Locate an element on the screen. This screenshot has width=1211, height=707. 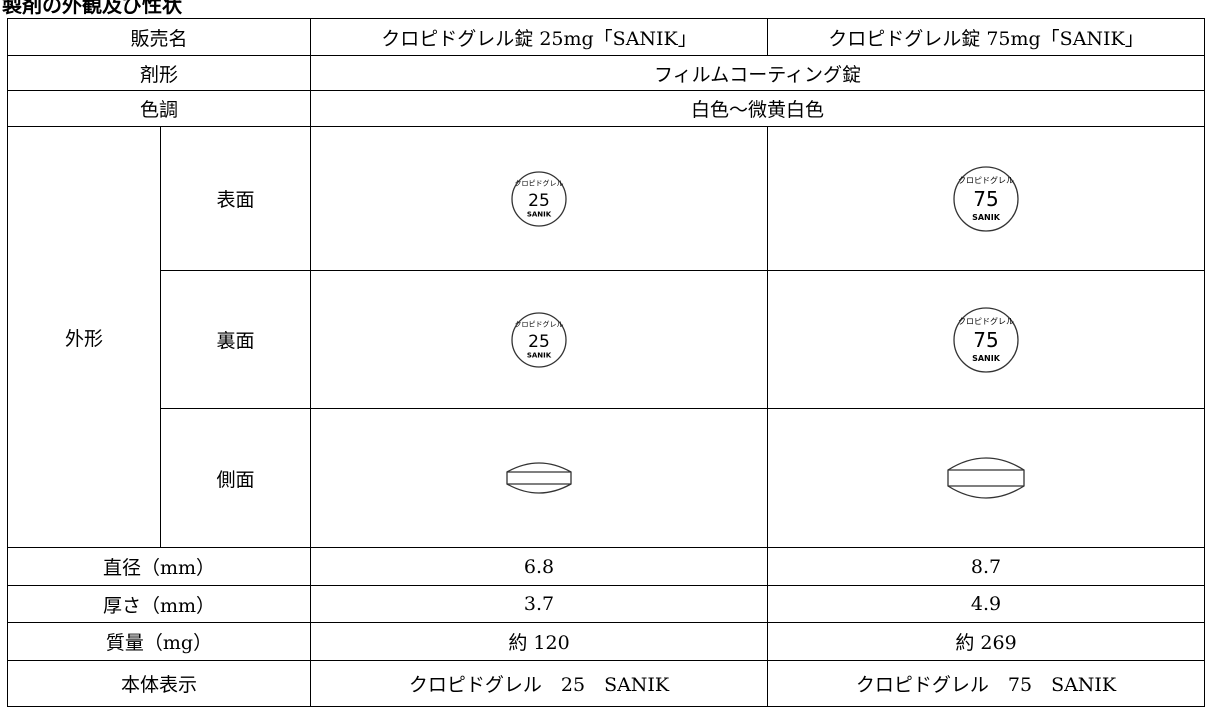
label-cell: 本体表示 is located at coordinates (159, 683).